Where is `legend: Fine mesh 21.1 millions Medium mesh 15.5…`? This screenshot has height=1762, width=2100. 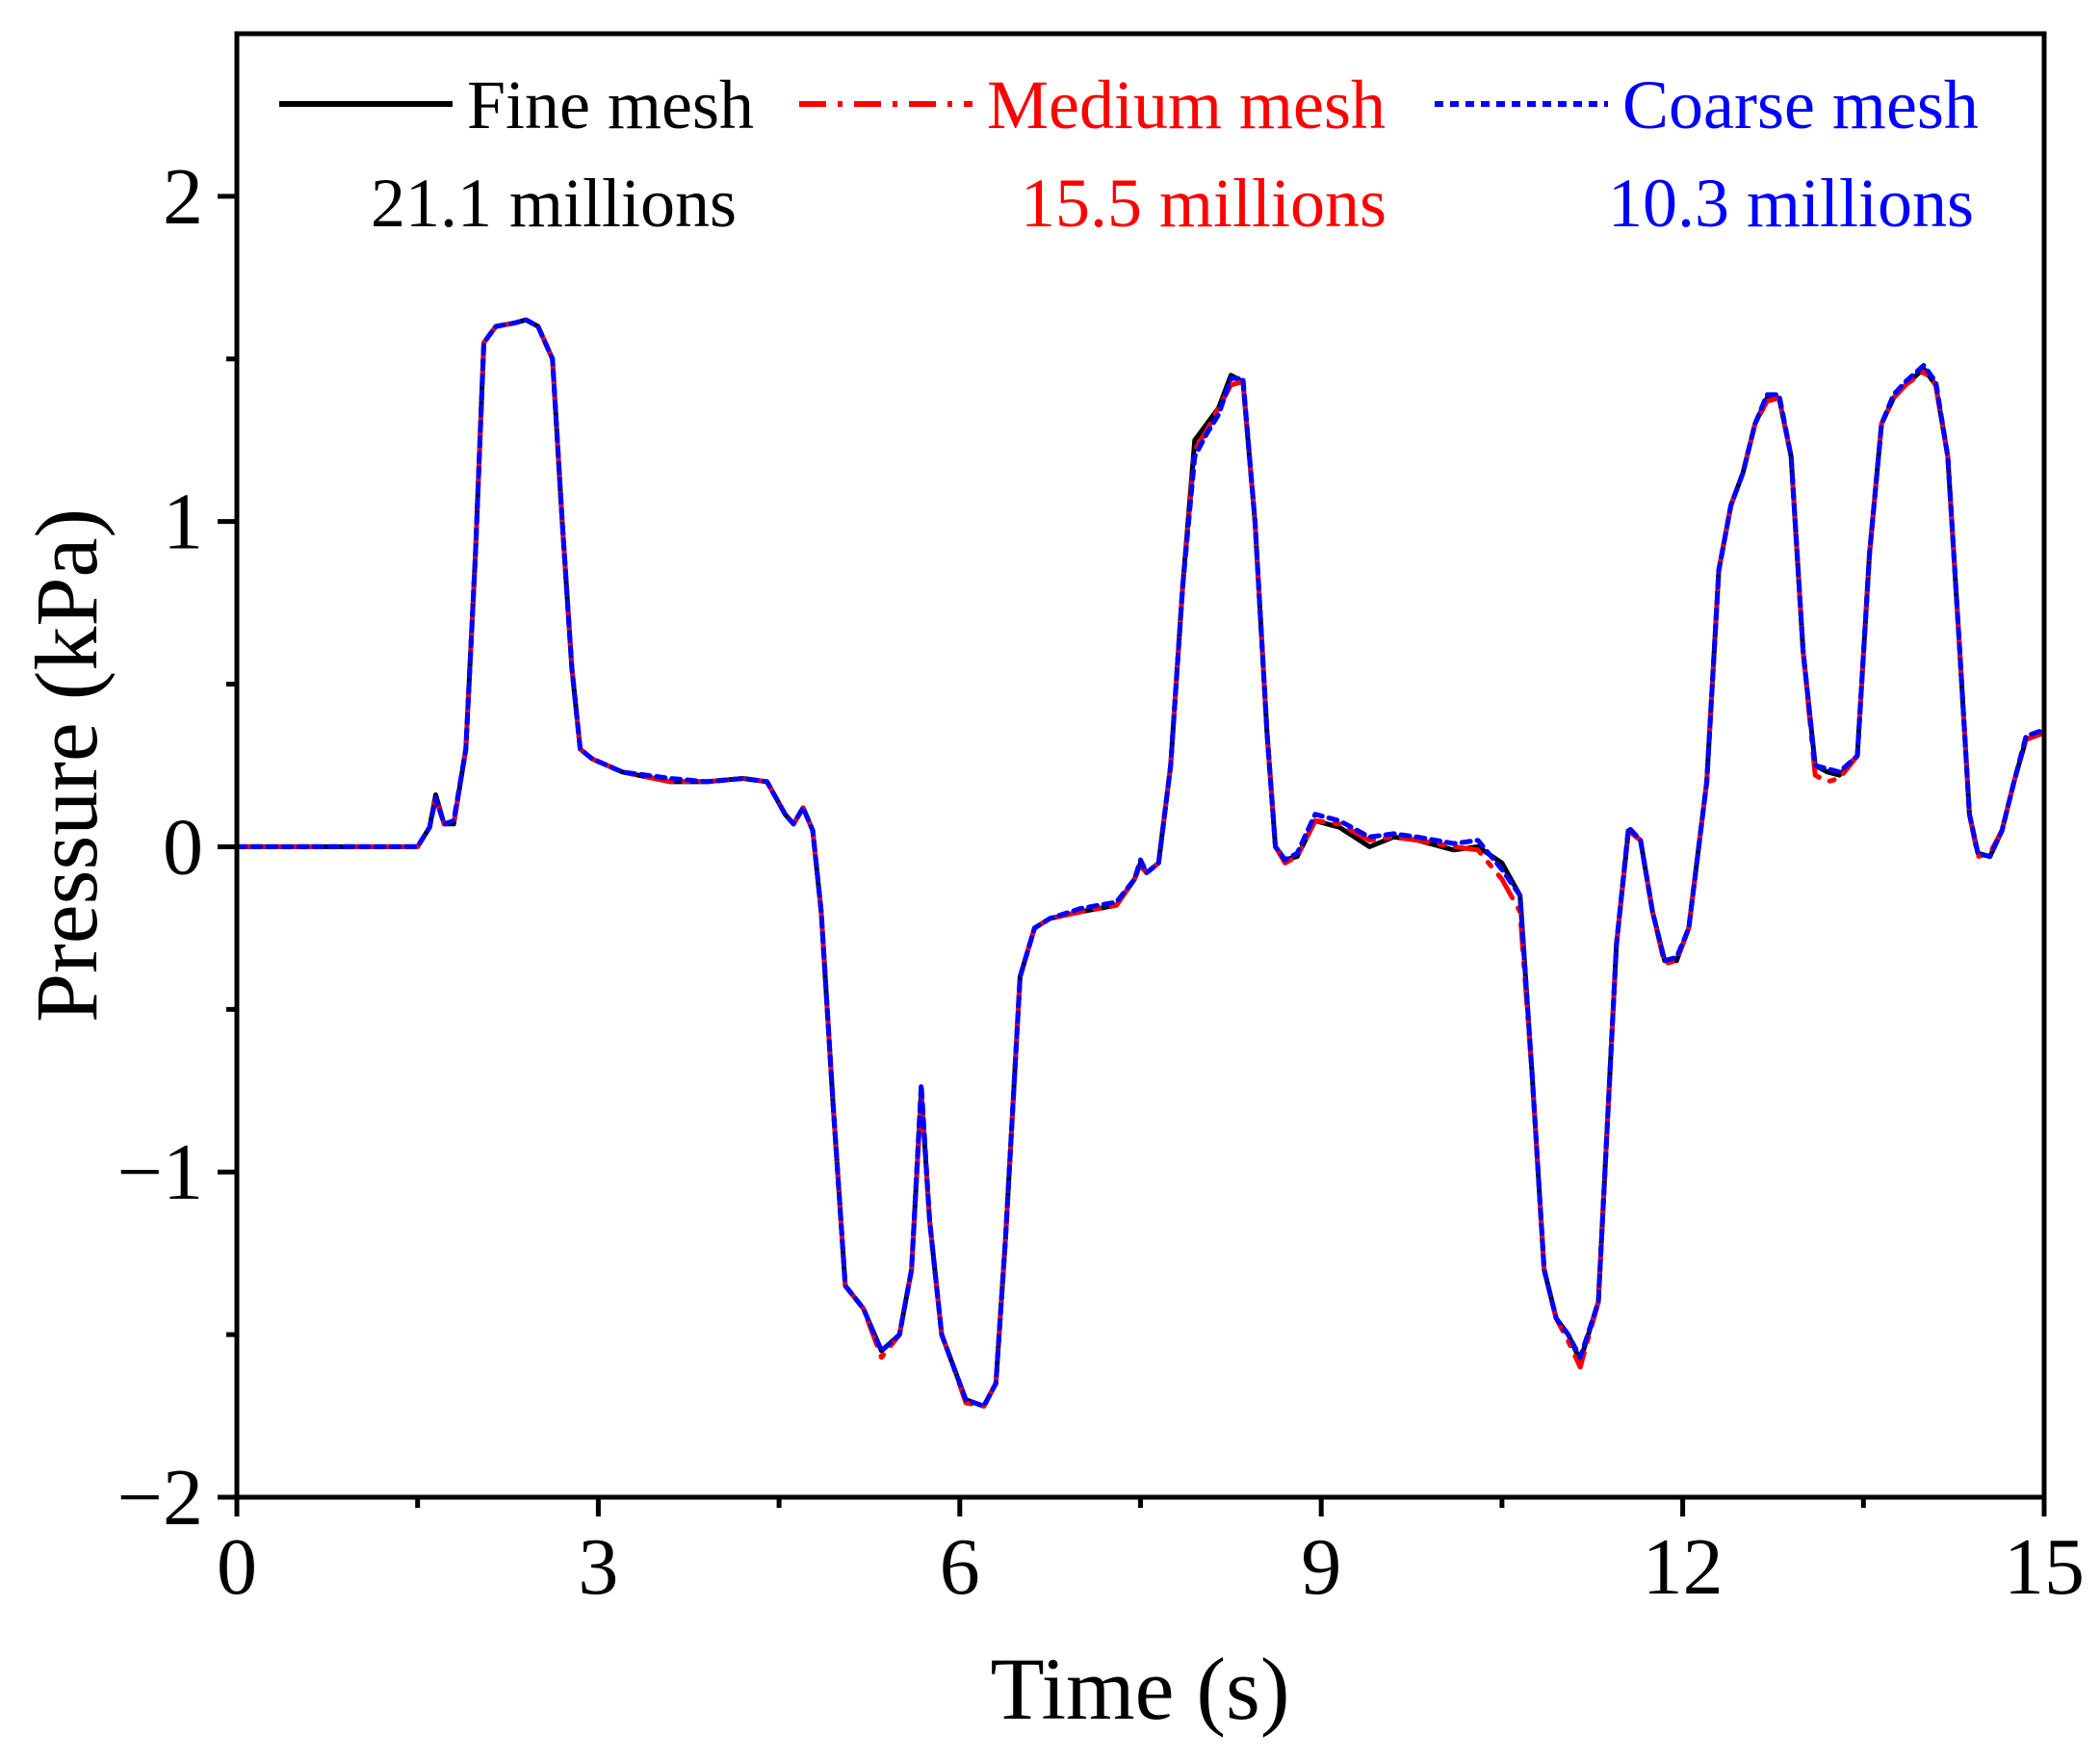 legend: Fine mesh 21.1 millions Medium mesh 15.5… is located at coordinates (1129, 154).